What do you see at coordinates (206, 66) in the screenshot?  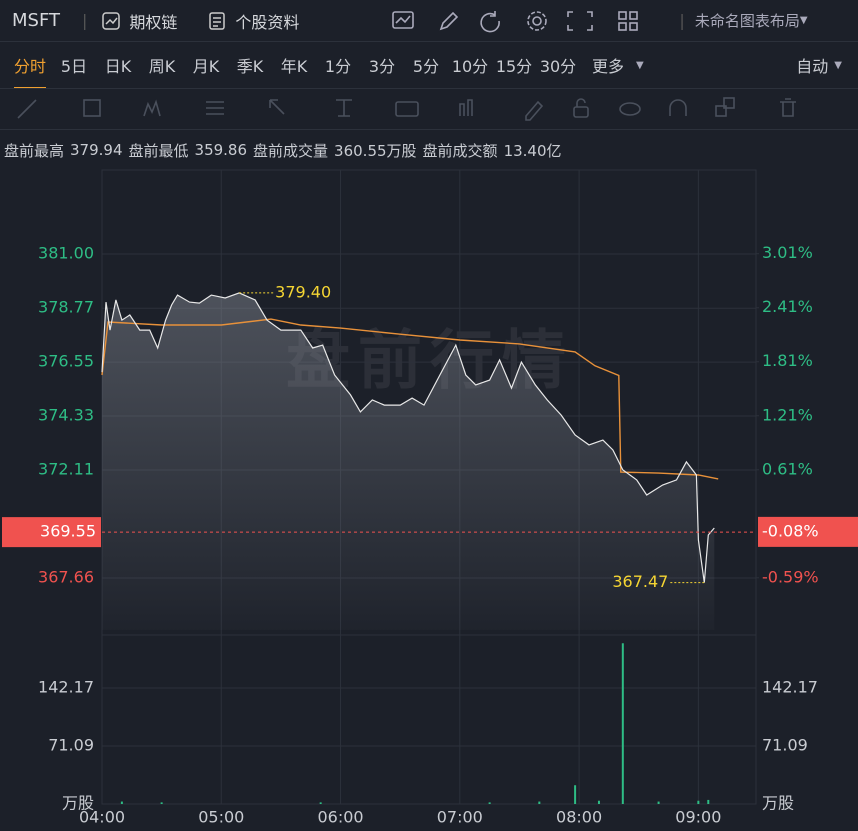 I see `tab: 月K` at bounding box center [206, 66].